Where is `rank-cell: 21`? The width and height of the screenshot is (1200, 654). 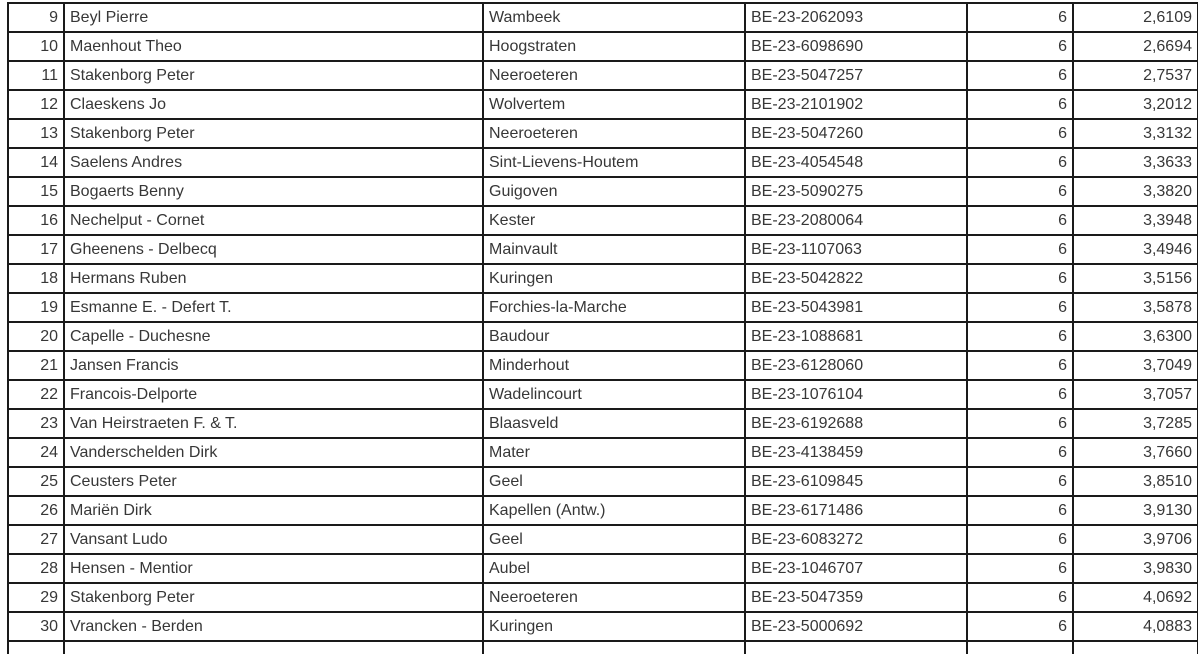
rank-cell: 21 is located at coordinates (36, 365).